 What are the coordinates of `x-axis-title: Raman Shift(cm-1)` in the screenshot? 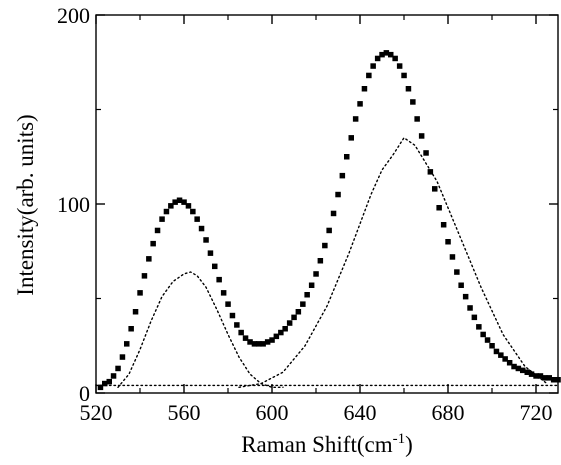 It's located at (327, 444).